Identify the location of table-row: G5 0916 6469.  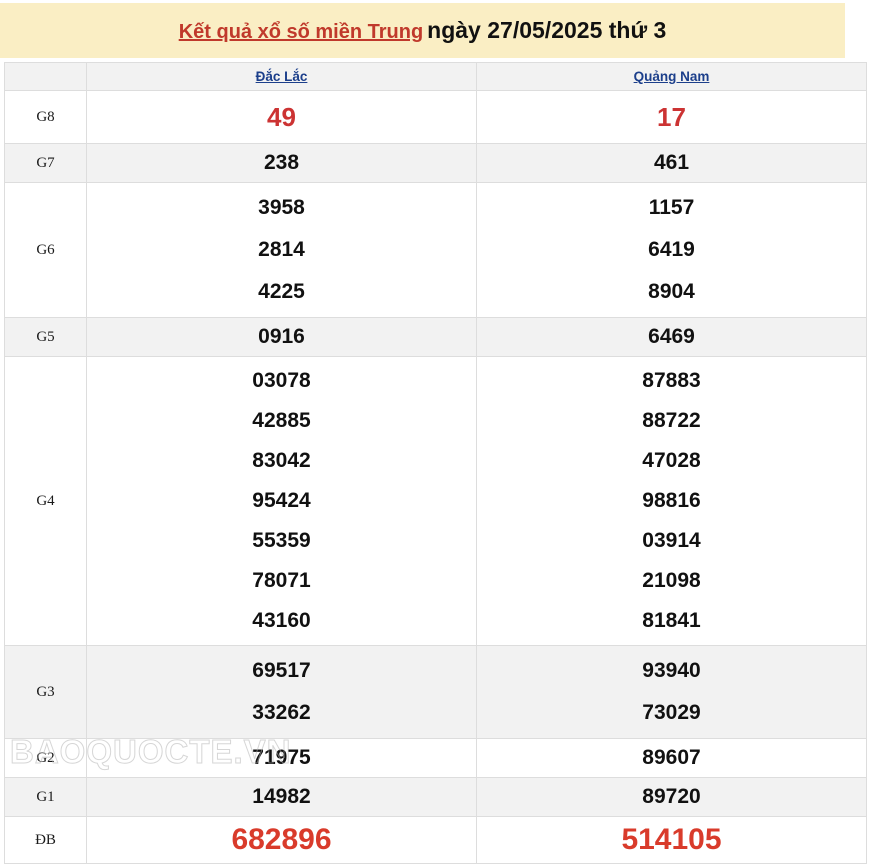
(435, 337).